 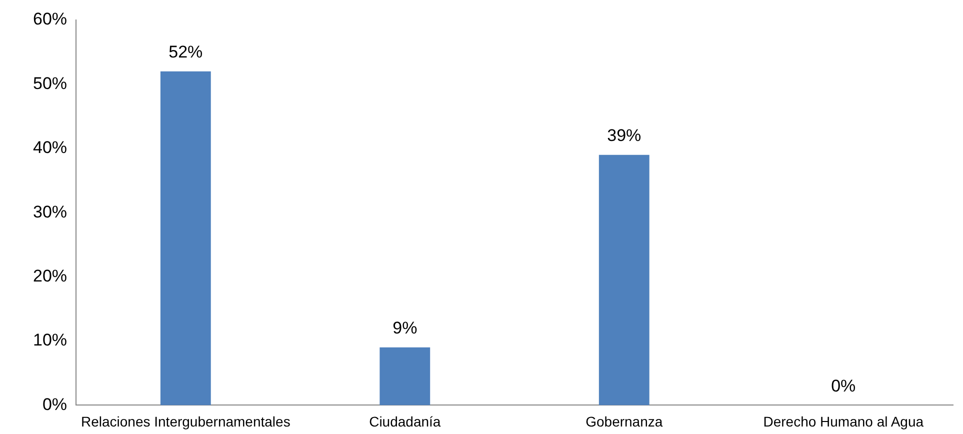 What do you see at coordinates (405, 328) in the screenshot?
I see `data-label: 9%` at bounding box center [405, 328].